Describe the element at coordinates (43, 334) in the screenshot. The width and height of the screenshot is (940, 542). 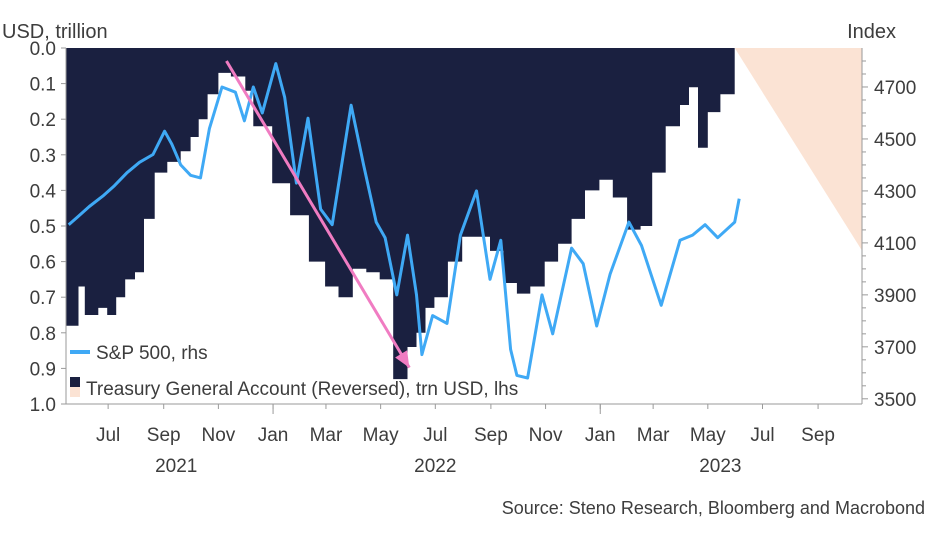
I see `left-tick-label: 0.8` at that location.